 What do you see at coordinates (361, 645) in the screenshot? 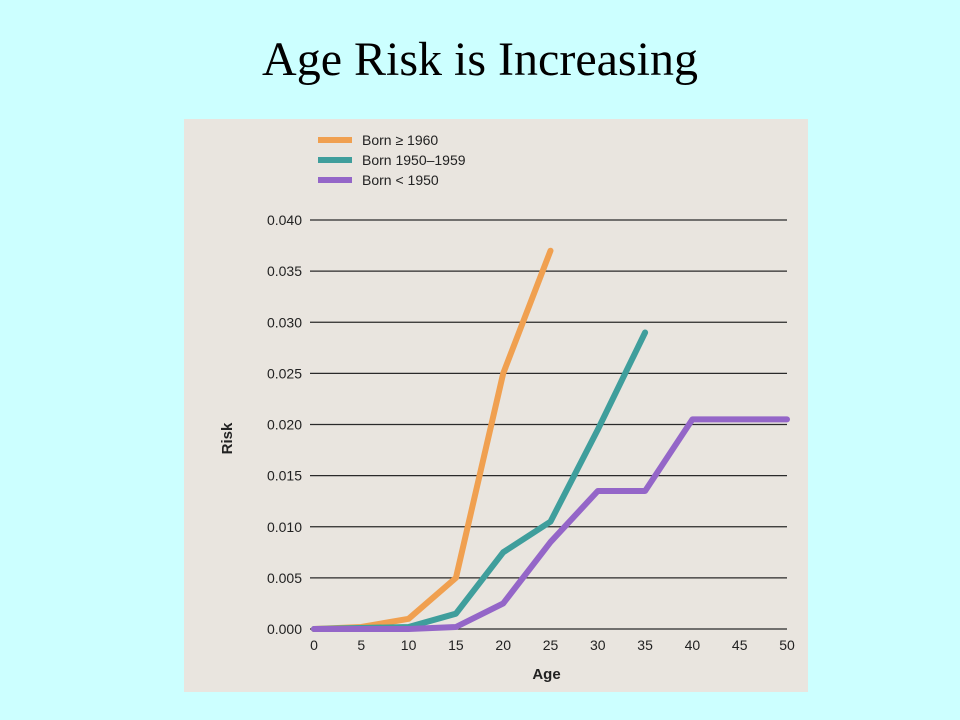
I see `x-tick-label: 5` at bounding box center [361, 645].